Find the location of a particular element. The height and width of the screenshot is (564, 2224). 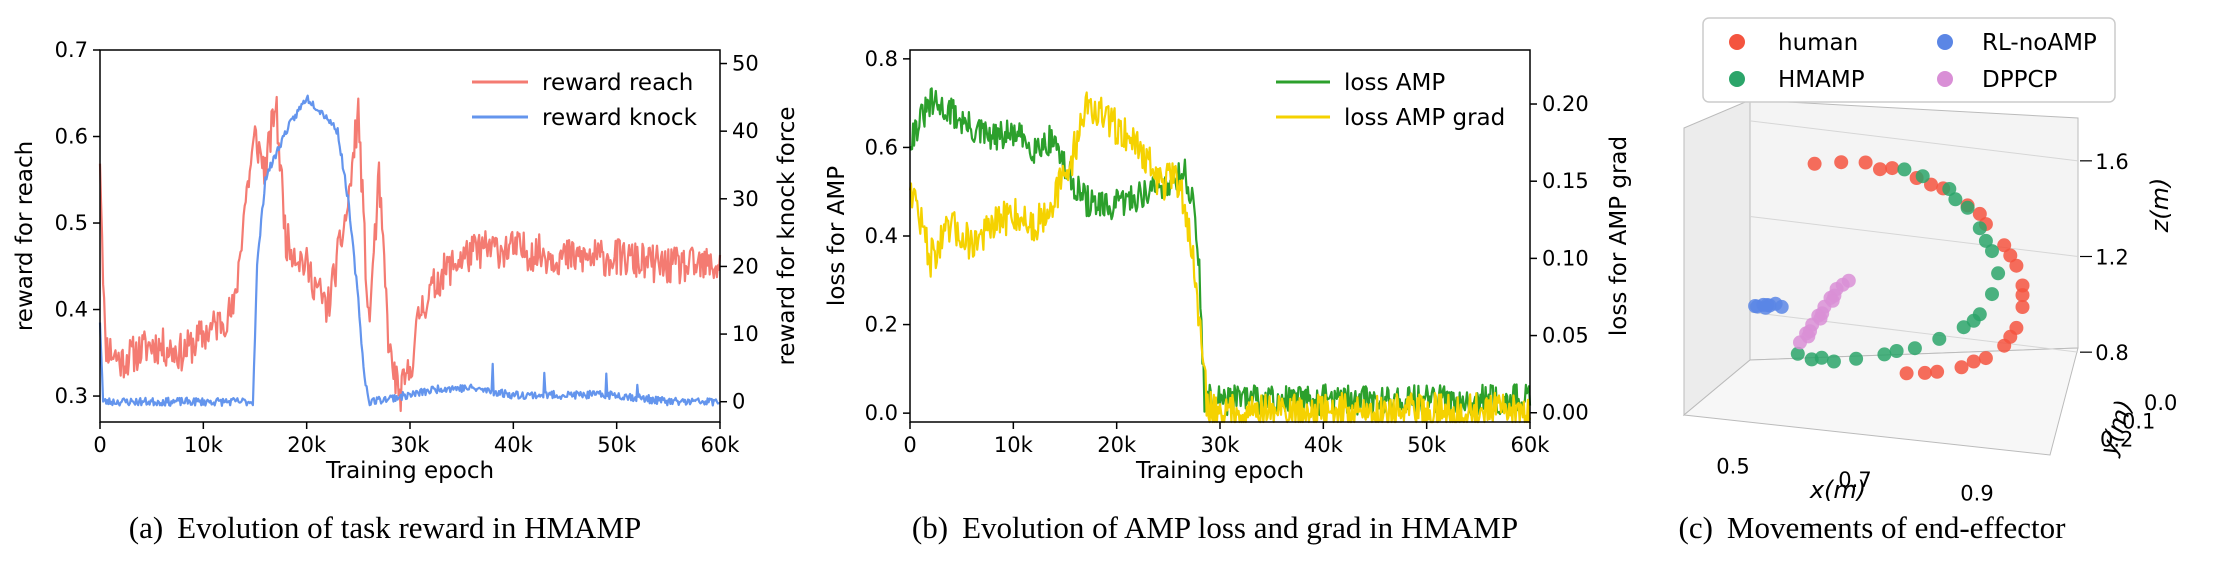

y-tick-label: 0.6 is located at coordinates (71, 137).